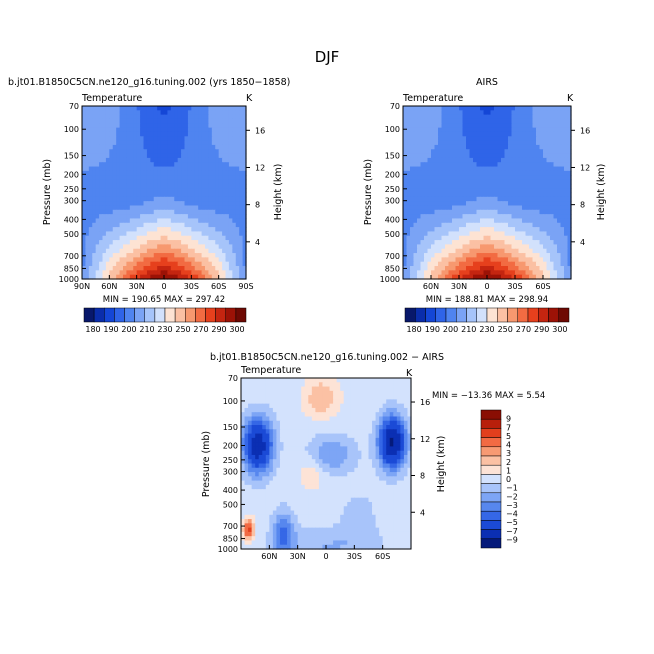 The image size is (654, 654). What do you see at coordinates (553, 315) in the screenshot?
I see `colorbar-swatch` at bounding box center [553, 315].